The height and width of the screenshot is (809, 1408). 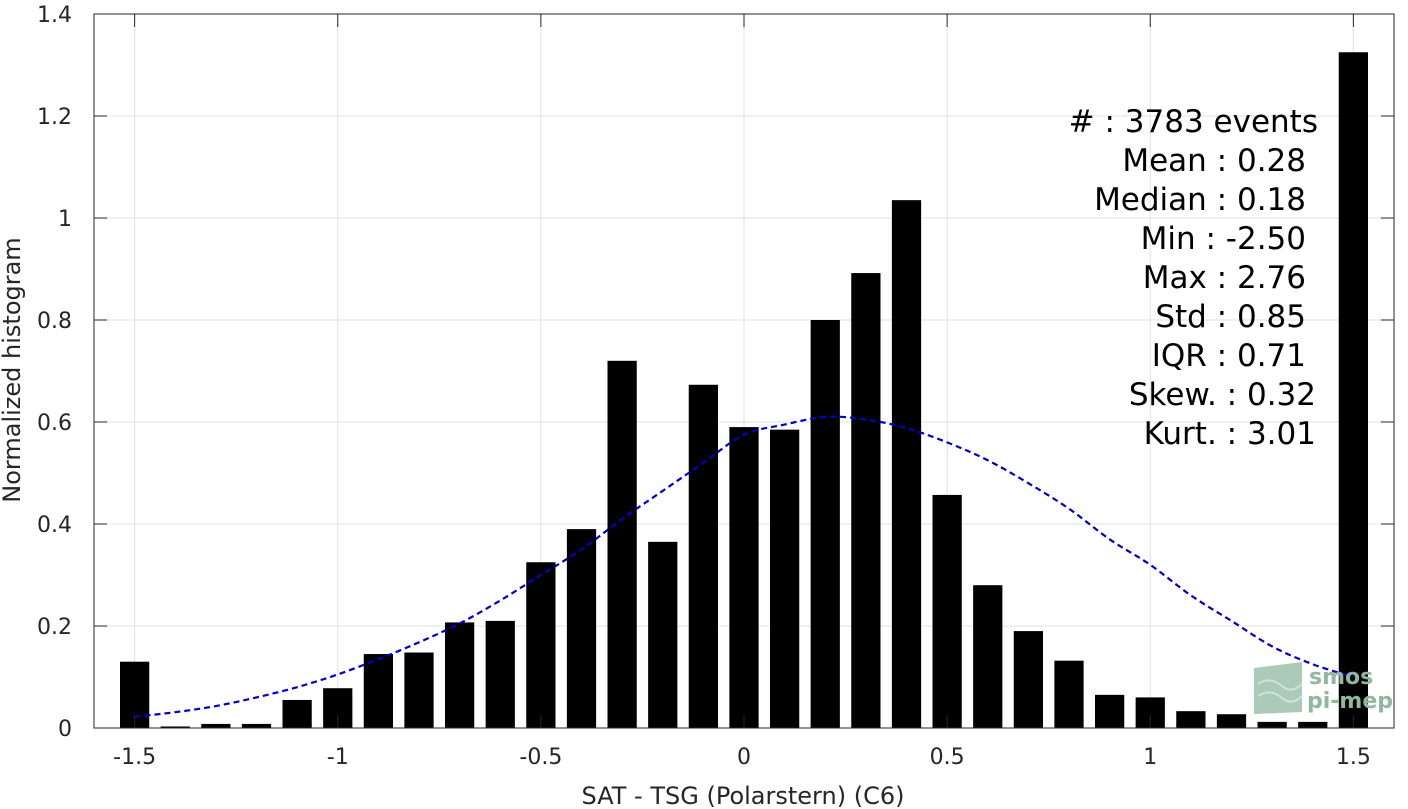 I want to click on logo-text-line2: pi-mep, so click(x=1350, y=701).